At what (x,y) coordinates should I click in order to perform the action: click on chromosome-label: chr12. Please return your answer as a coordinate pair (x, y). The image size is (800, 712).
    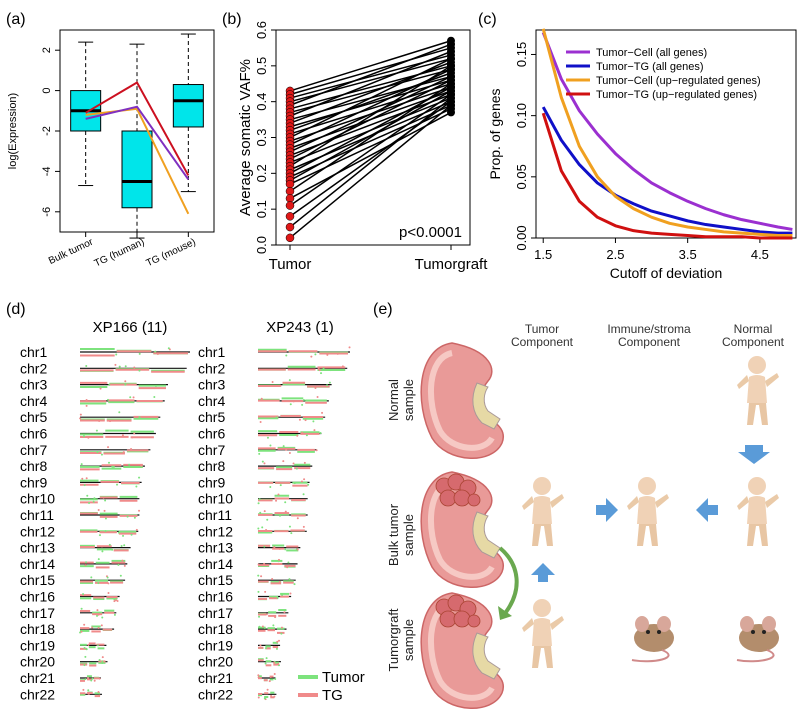
    Looking at the image, I should click on (215, 531).